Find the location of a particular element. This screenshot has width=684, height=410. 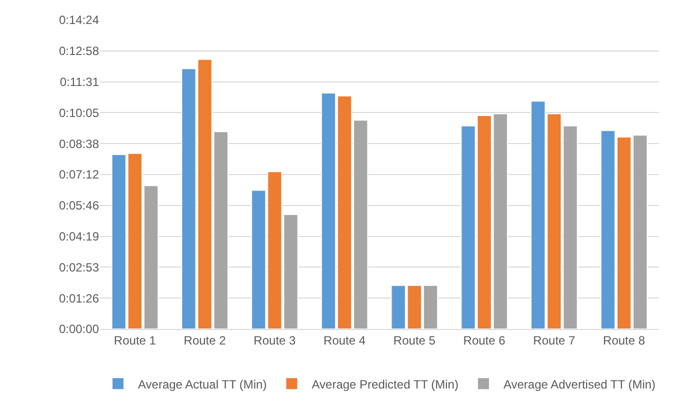

y-tick-label: 0:01:26 is located at coordinates (79, 298).